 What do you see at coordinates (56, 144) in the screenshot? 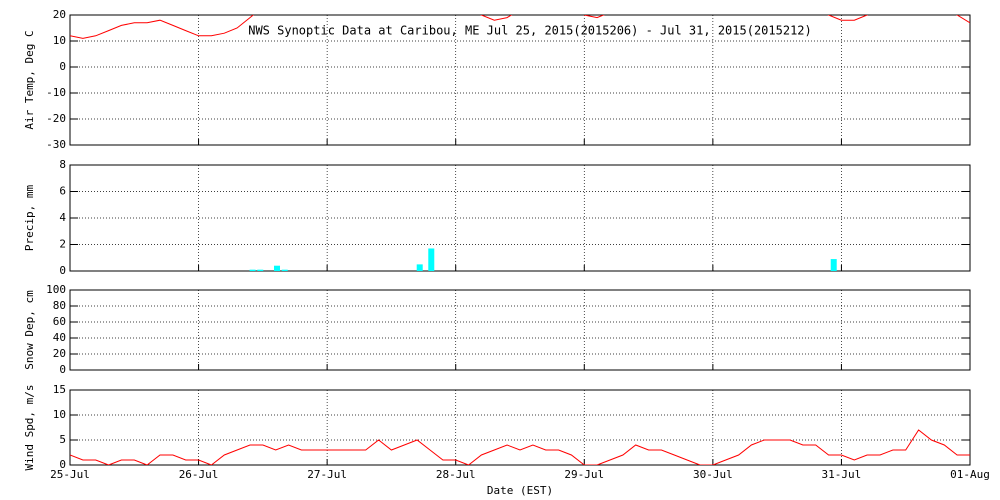
I see `y-tick-label: -30` at bounding box center [56, 144].